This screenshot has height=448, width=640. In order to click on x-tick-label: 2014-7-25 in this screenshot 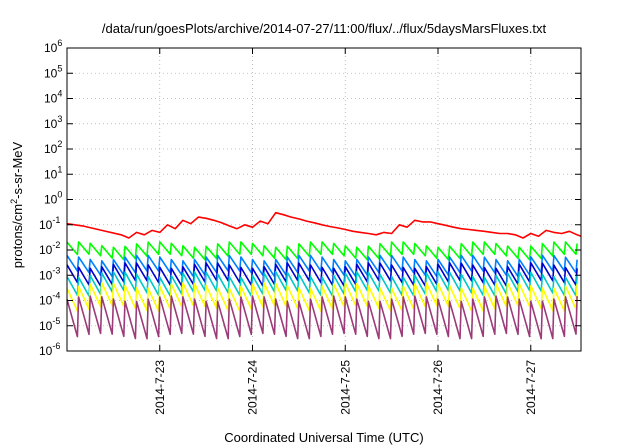, I will do `click(345, 387)`.